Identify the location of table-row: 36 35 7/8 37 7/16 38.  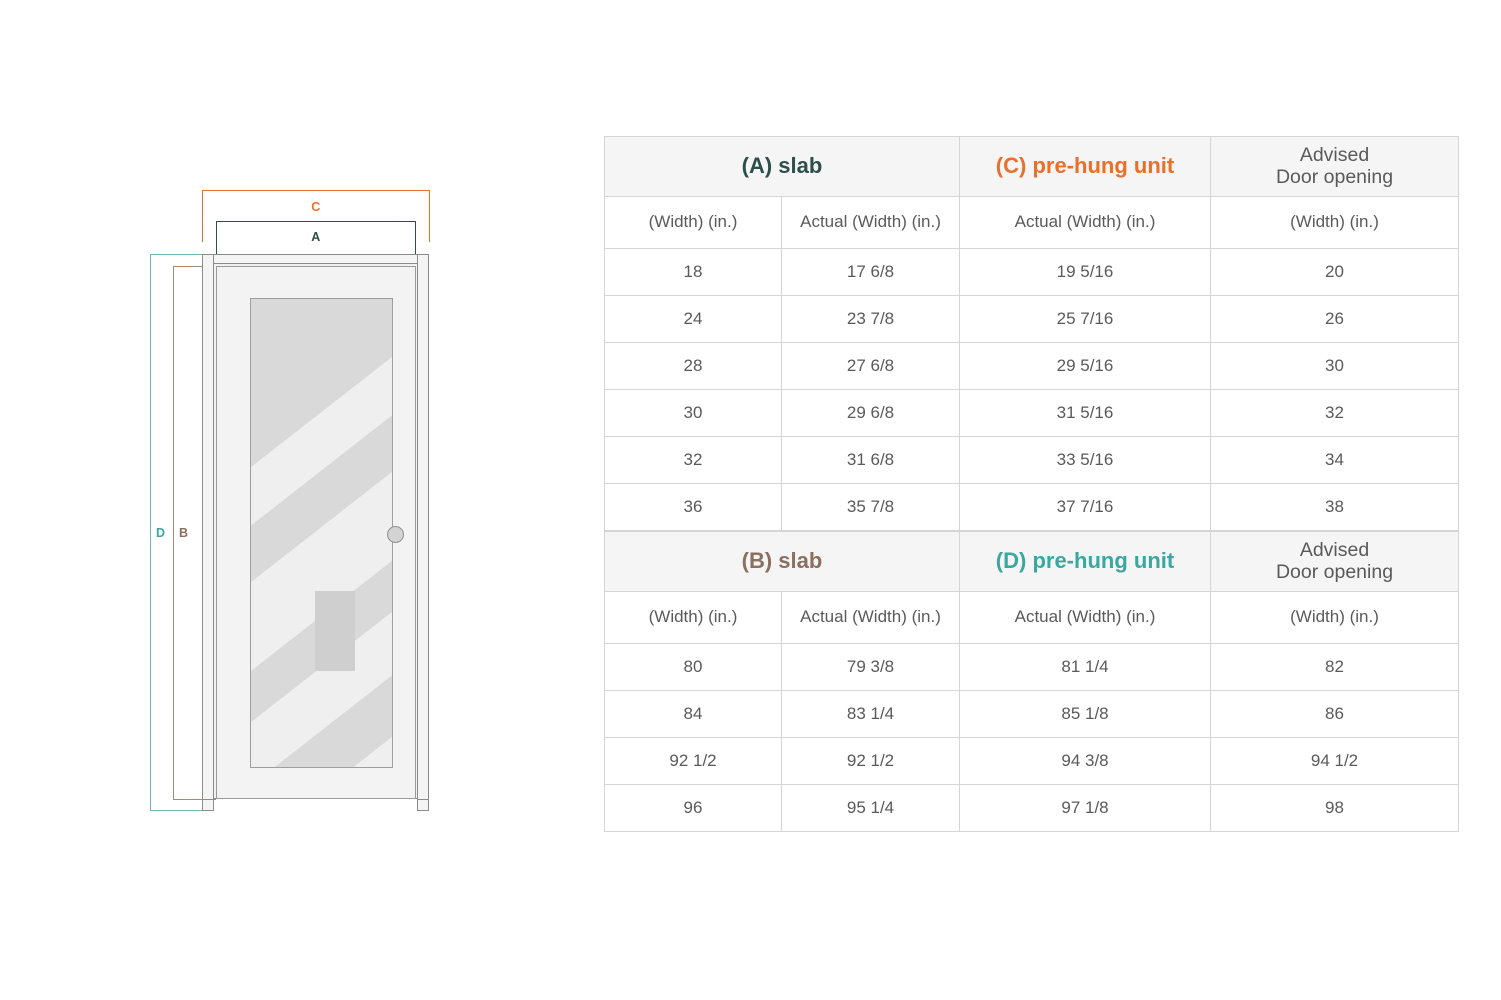
(1031, 507).